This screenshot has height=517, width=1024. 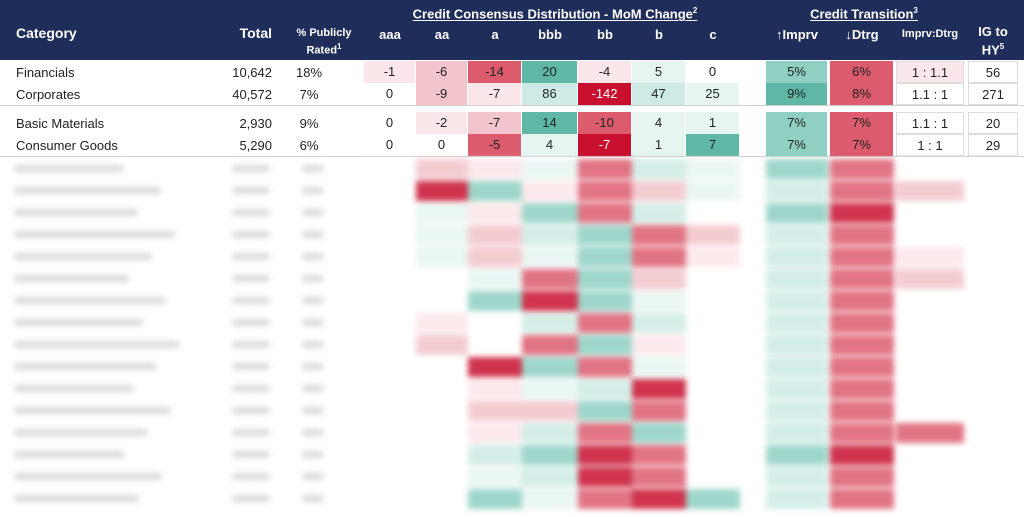 What do you see at coordinates (659, 72) in the screenshot?
I see `dist-cell-b: 5` at bounding box center [659, 72].